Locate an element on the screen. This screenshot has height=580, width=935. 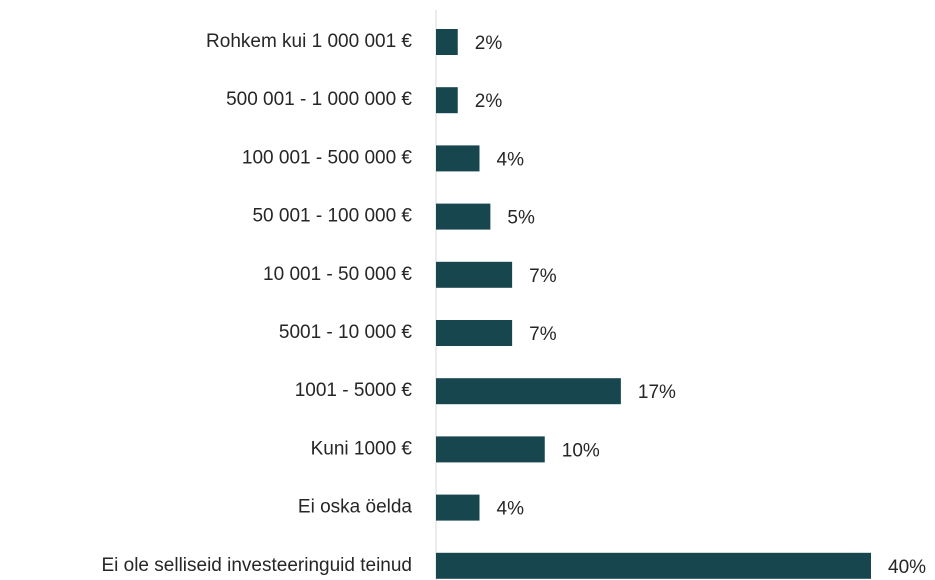
value-label: 17% is located at coordinates (657, 392).